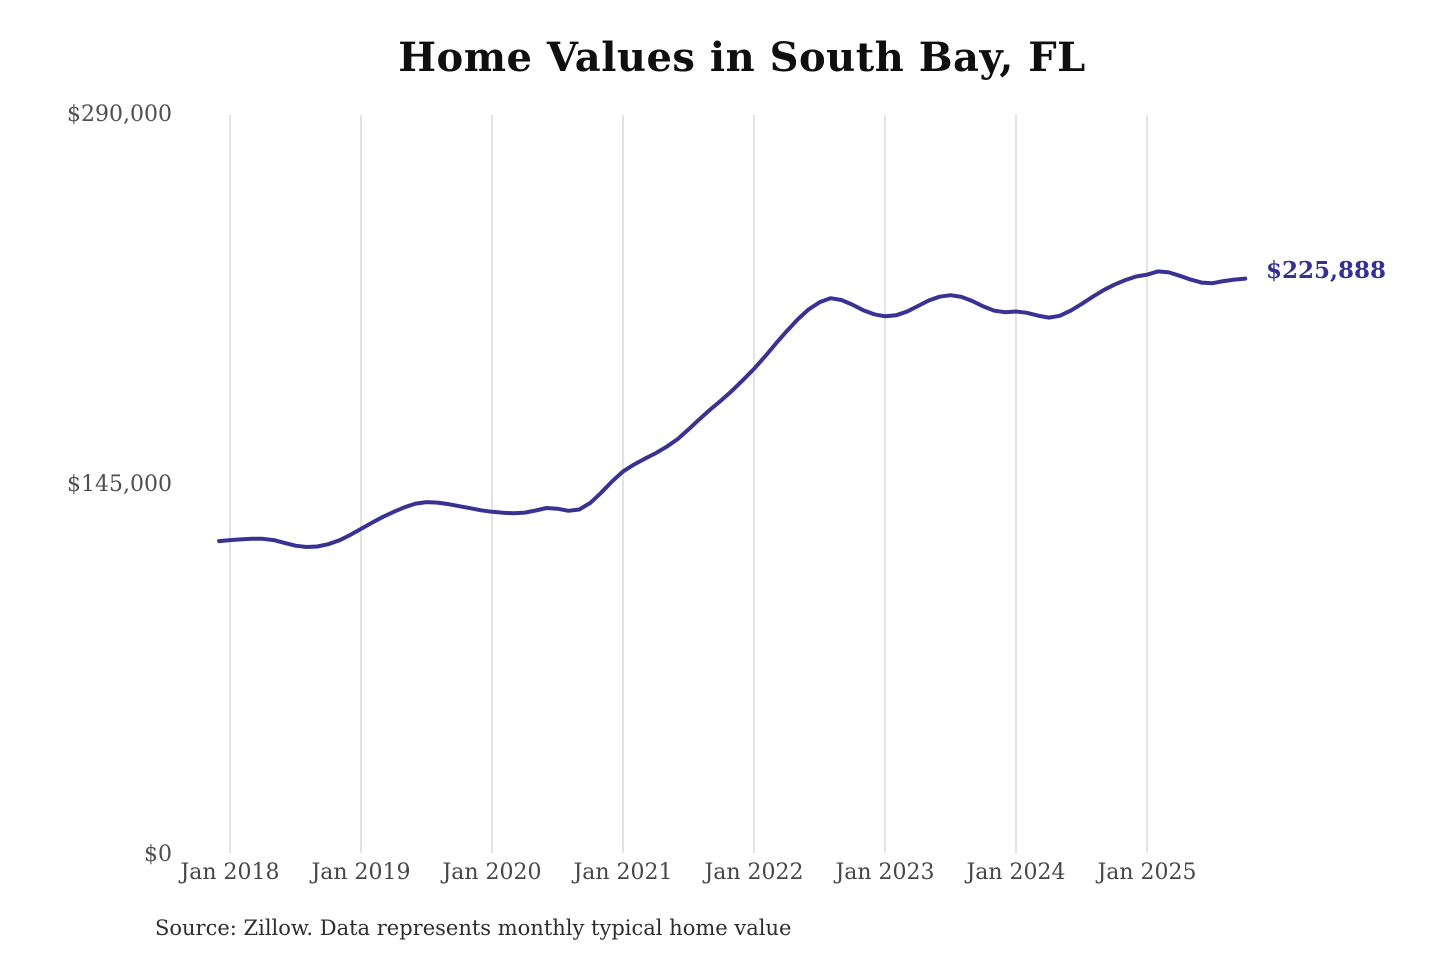 The image size is (1440, 960). Describe the element at coordinates (119, 114) in the screenshot. I see `y-axis-tick-label: $290,000` at that location.